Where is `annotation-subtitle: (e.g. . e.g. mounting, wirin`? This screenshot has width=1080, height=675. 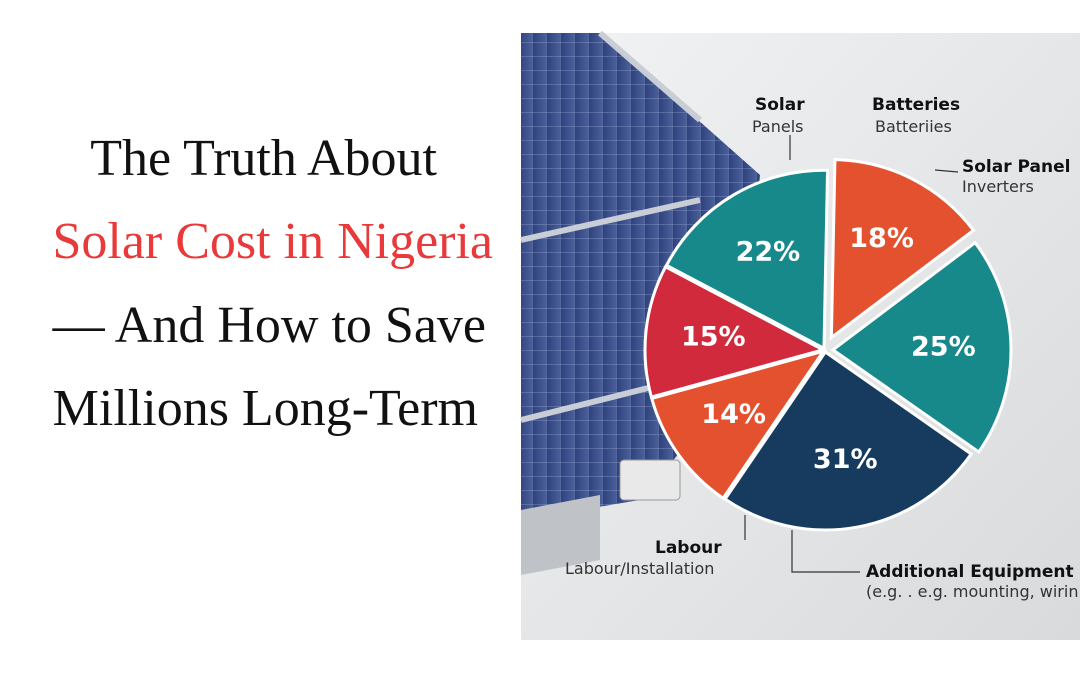
annotation-subtitle: (e.g. . e.g. mounting, wirin is located at coordinates (972, 591).